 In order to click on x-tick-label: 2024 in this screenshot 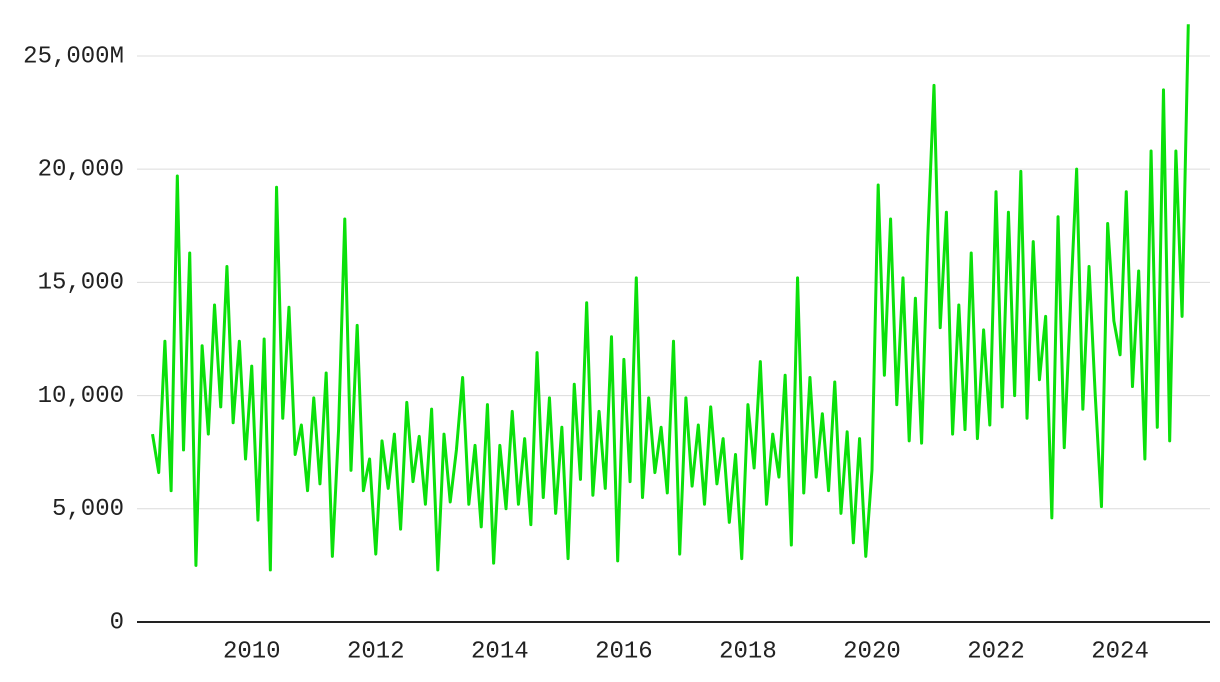, I will do `click(1120, 651)`.